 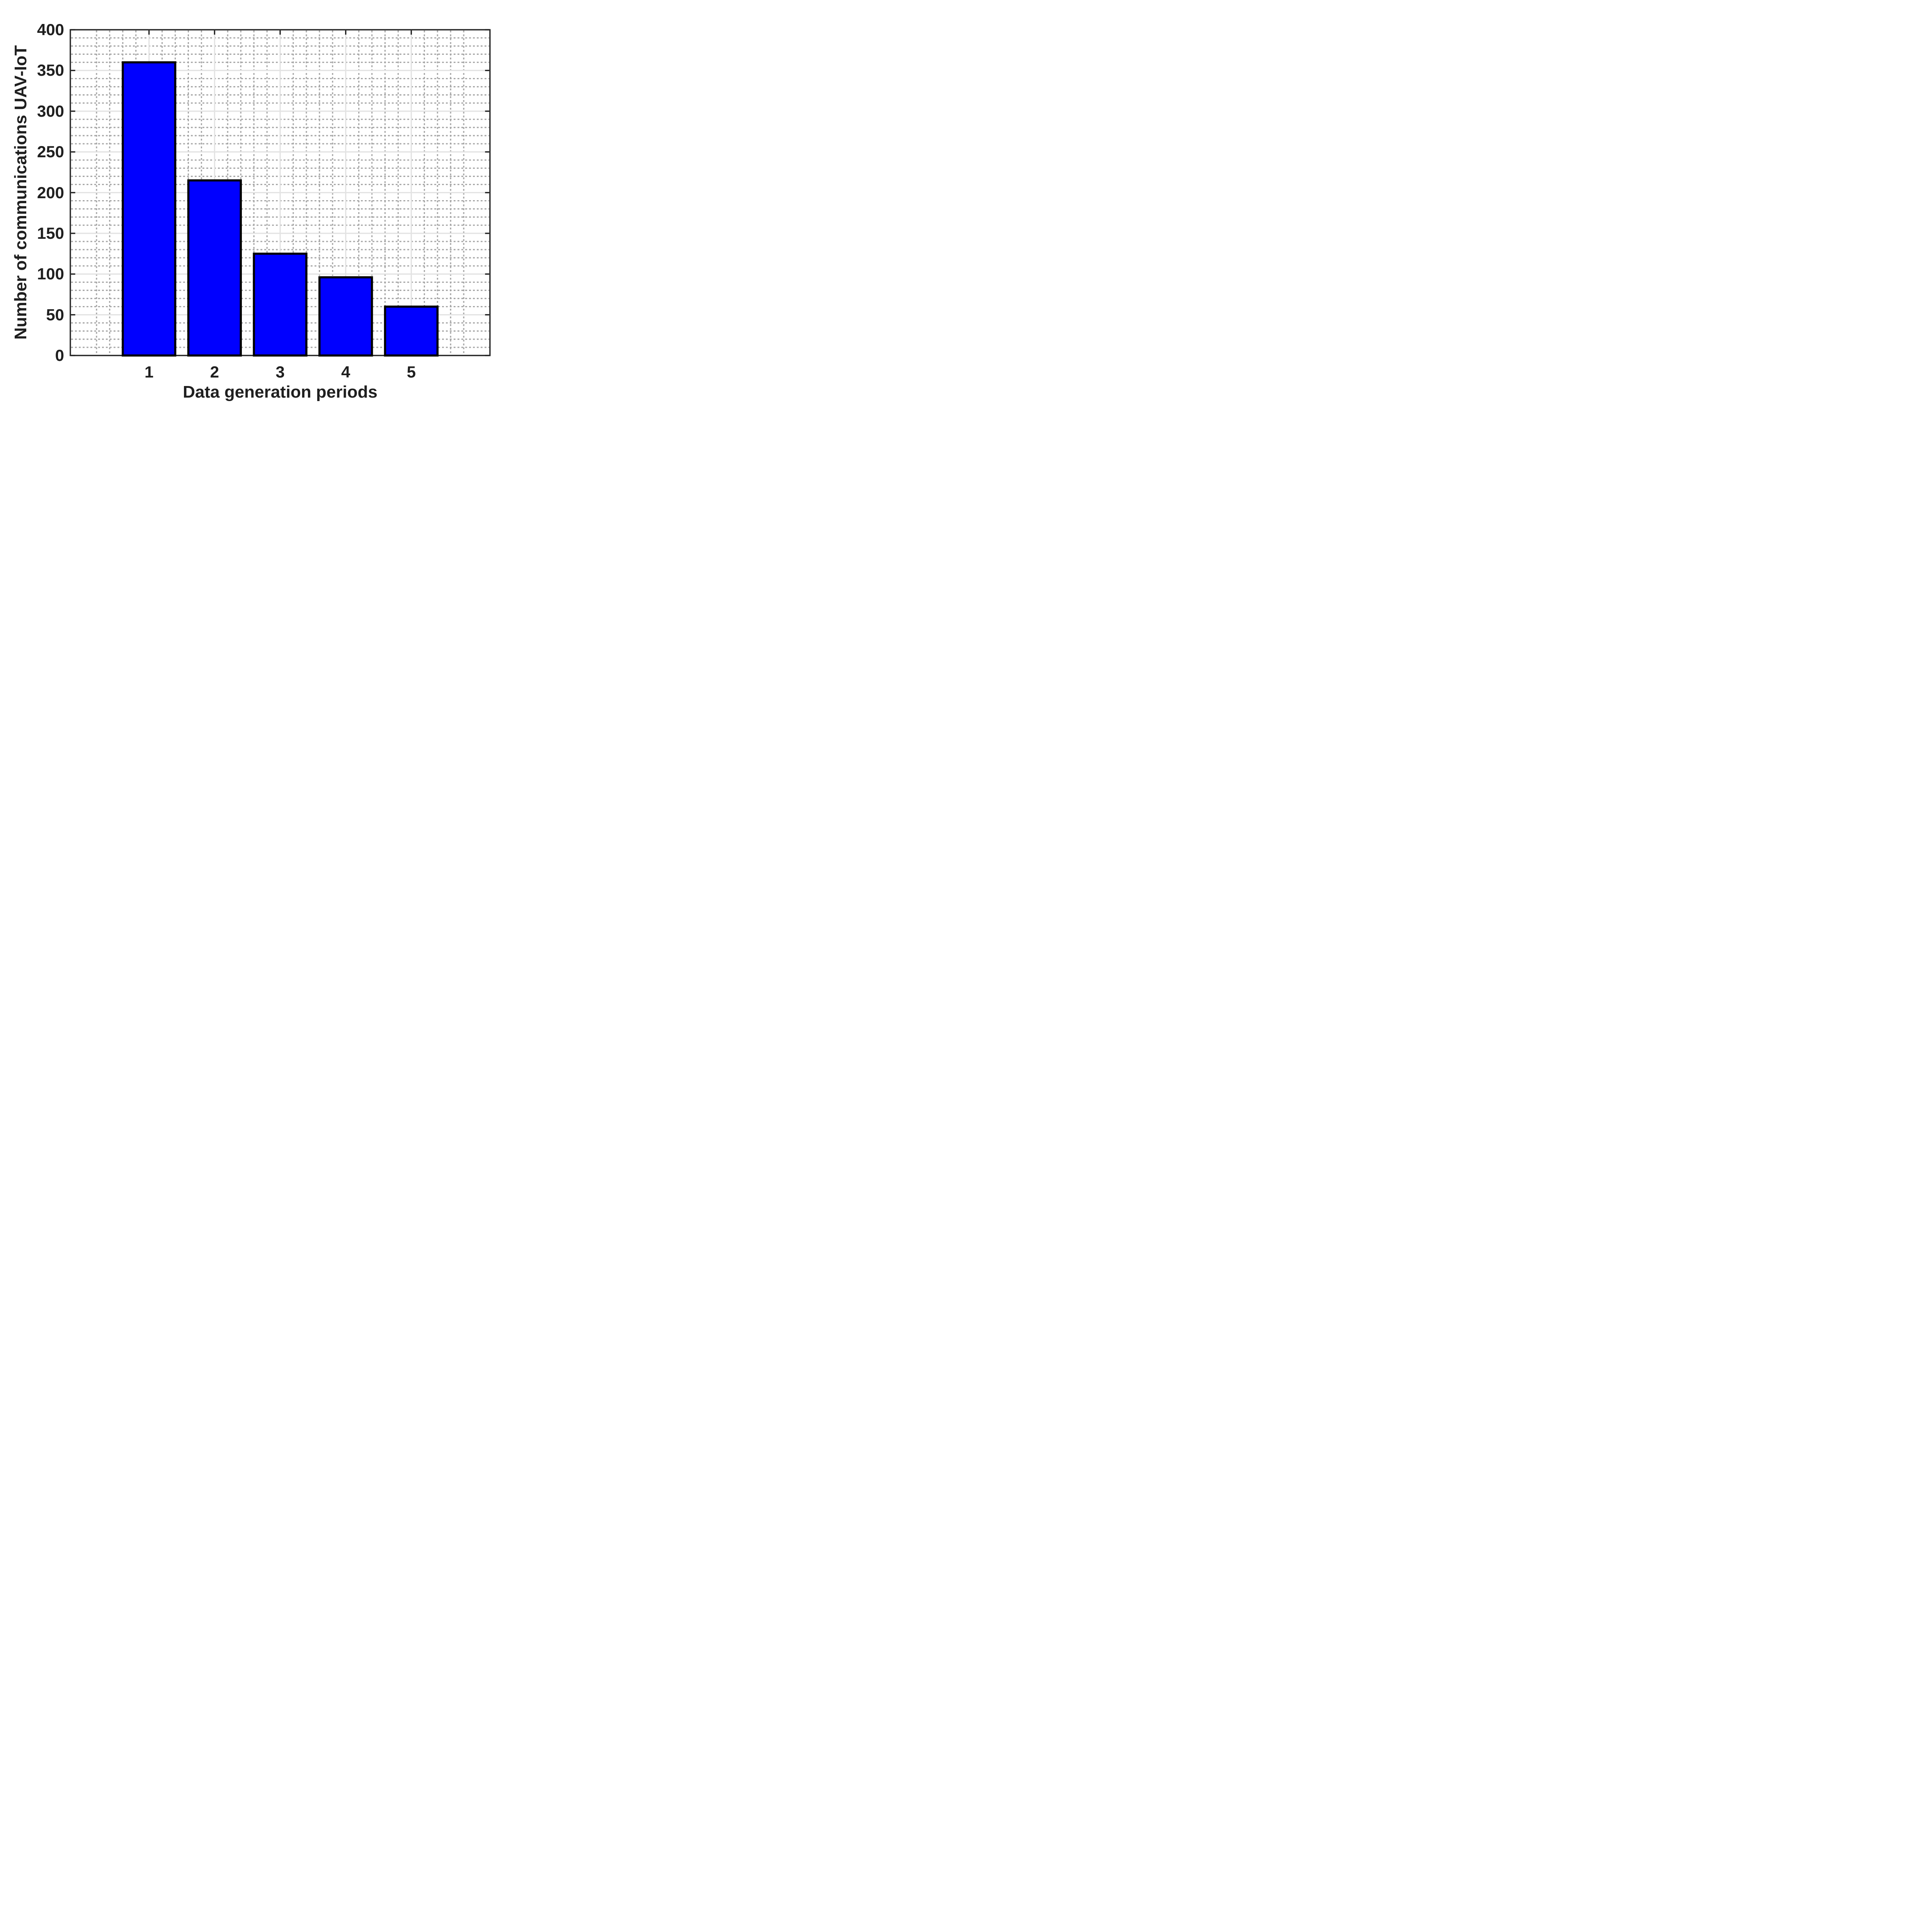 What do you see at coordinates (280, 392) in the screenshot?
I see `x-axis-label: Data generation periods` at bounding box center [280, 392].